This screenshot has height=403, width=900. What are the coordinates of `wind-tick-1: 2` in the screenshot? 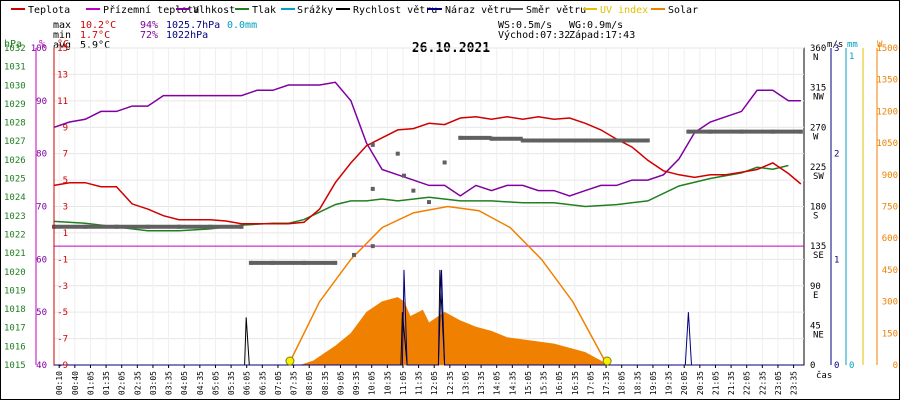 It's located at (836, 155).